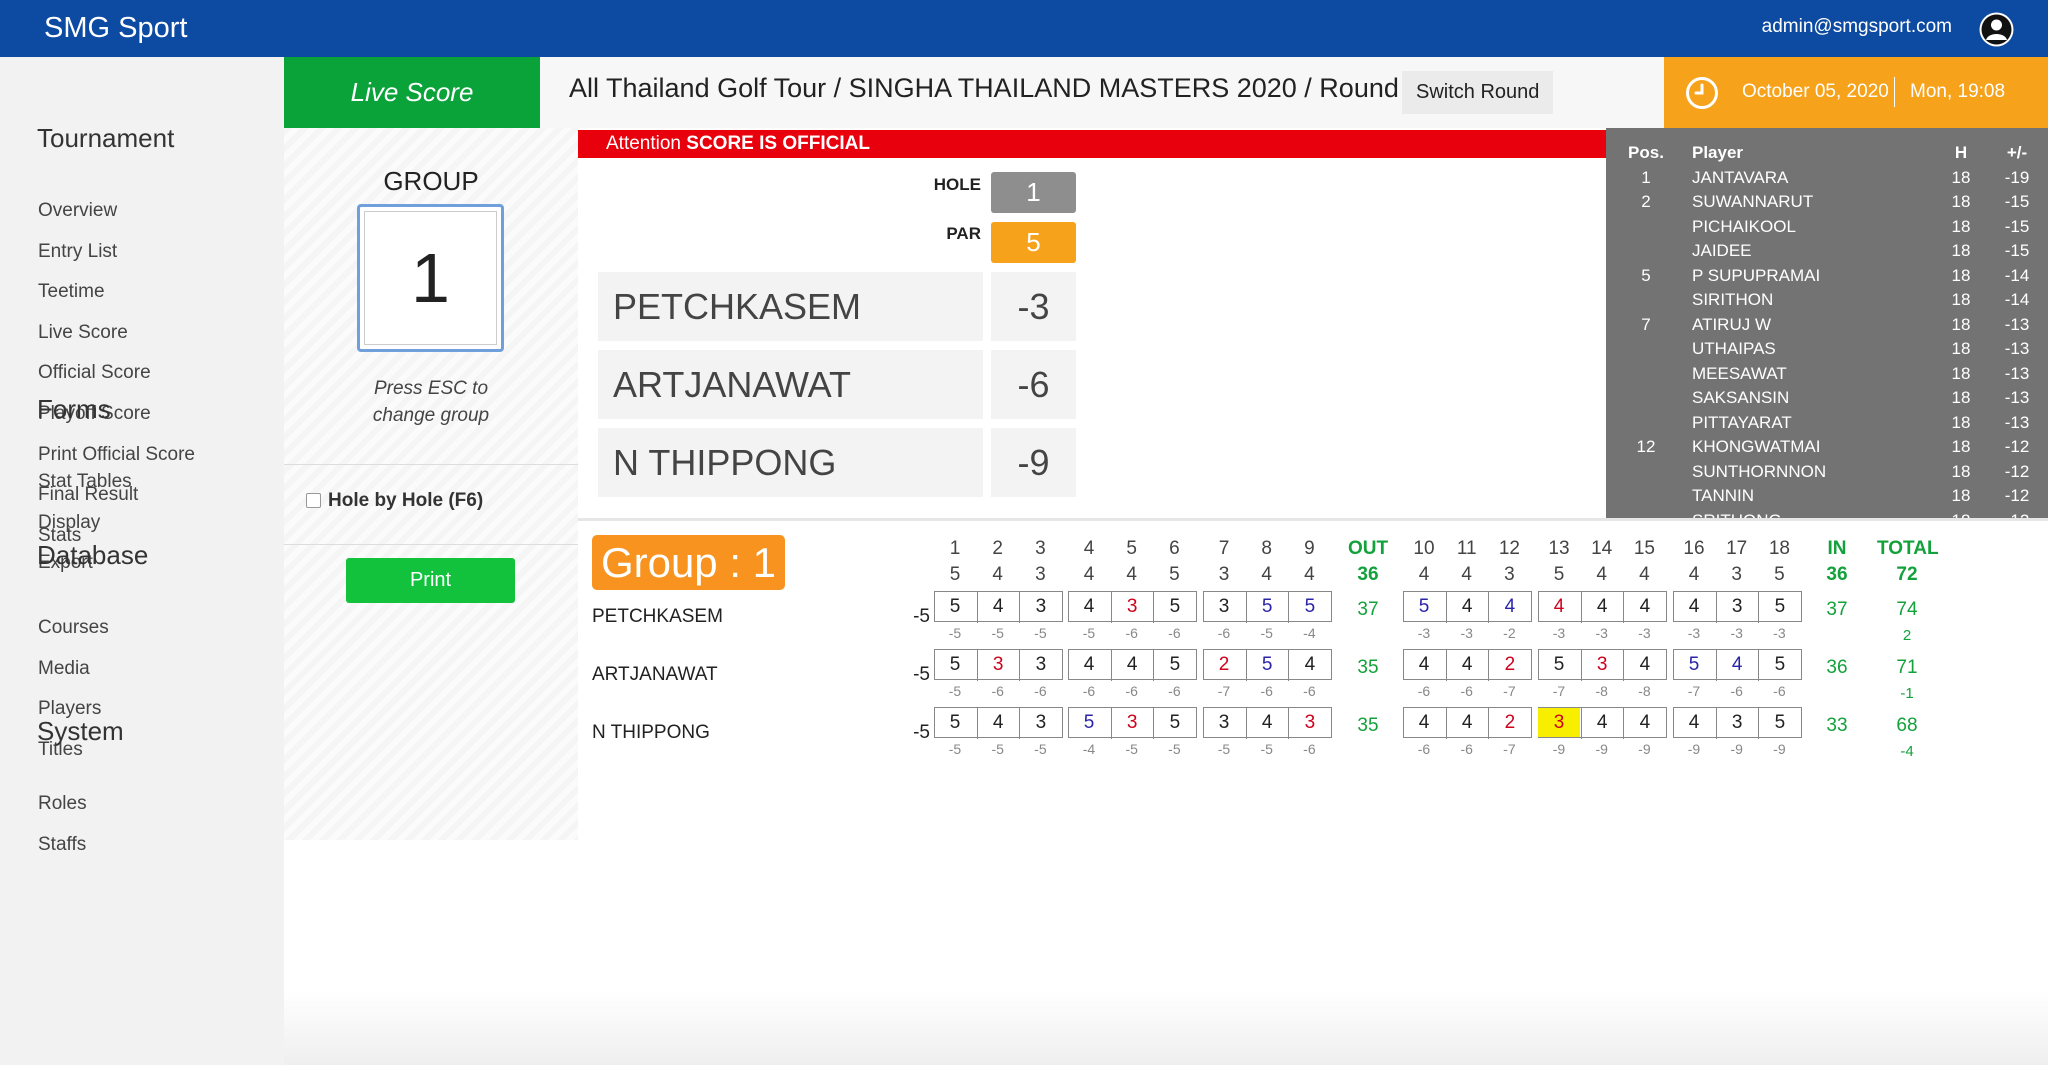 The width and height of the screenshot is (2048, 1065). I want to click on sidebar-item-courses: Courses, so click(73, 627).